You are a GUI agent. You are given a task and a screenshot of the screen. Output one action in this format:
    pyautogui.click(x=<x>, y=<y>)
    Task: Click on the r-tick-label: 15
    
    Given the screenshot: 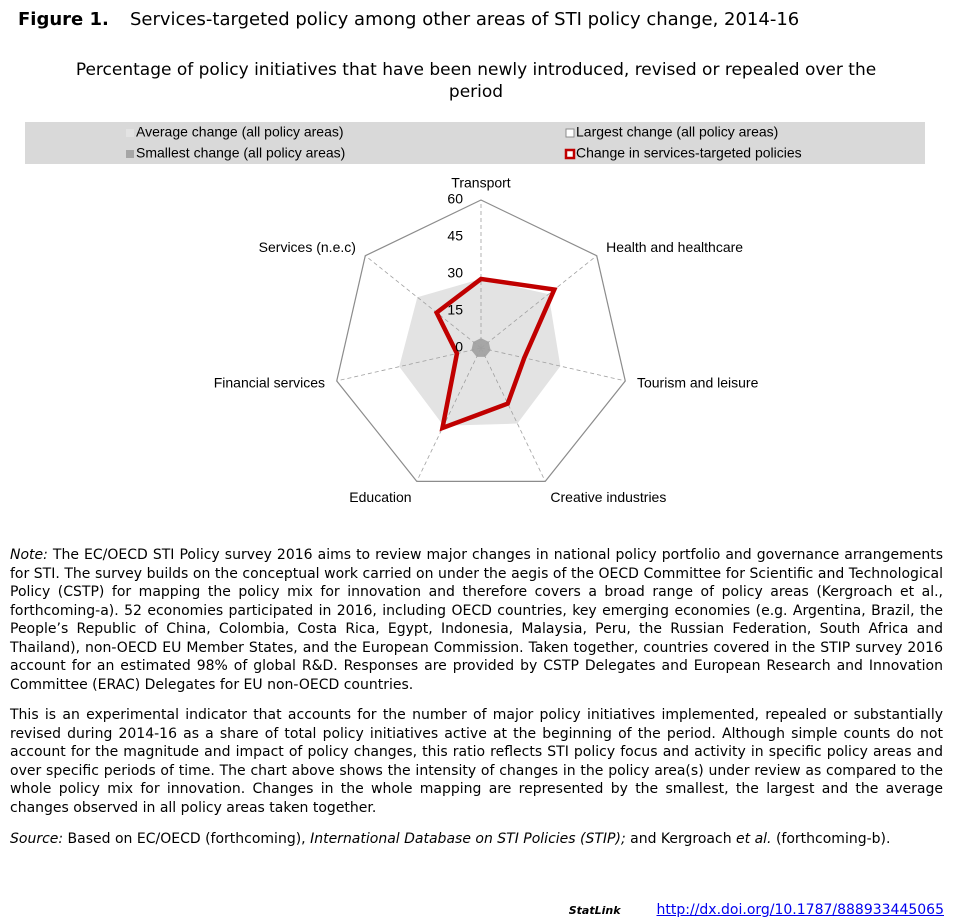 What is the action you would take?
    pyautogui.click(x=455, y=310)
    